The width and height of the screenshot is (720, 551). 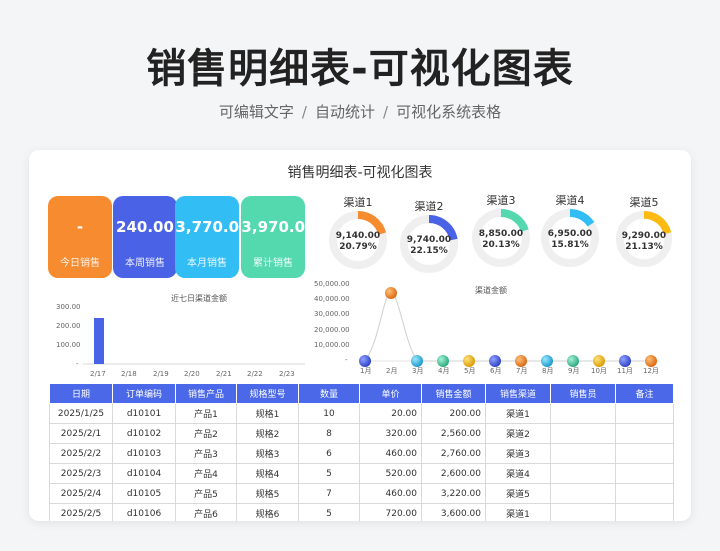 What do you see at coordinates (390, 393) in the screenshot?
I see `column-header: 单价` at bounding box center [390, 393].